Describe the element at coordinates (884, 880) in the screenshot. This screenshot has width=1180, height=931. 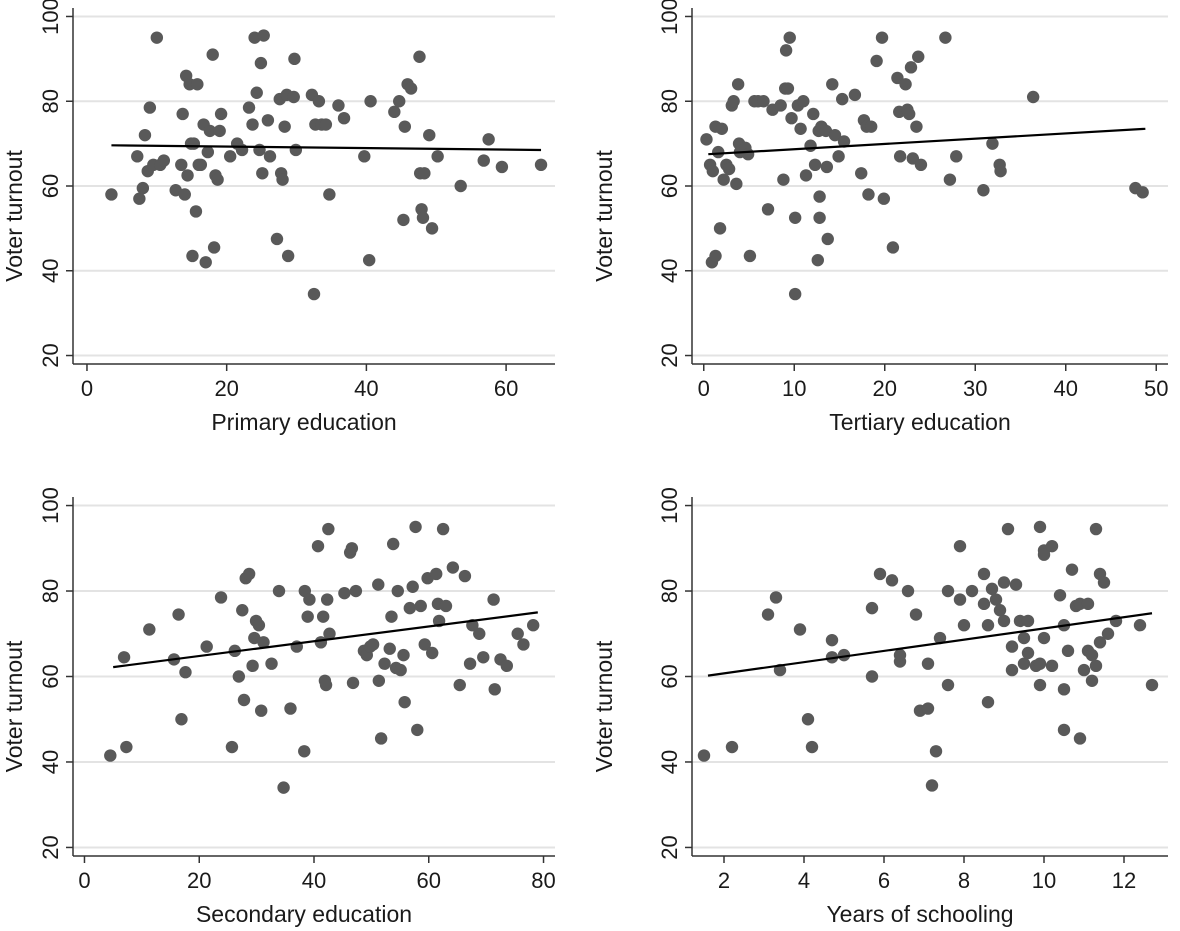
I see `x-tick-label: 6` at that location.